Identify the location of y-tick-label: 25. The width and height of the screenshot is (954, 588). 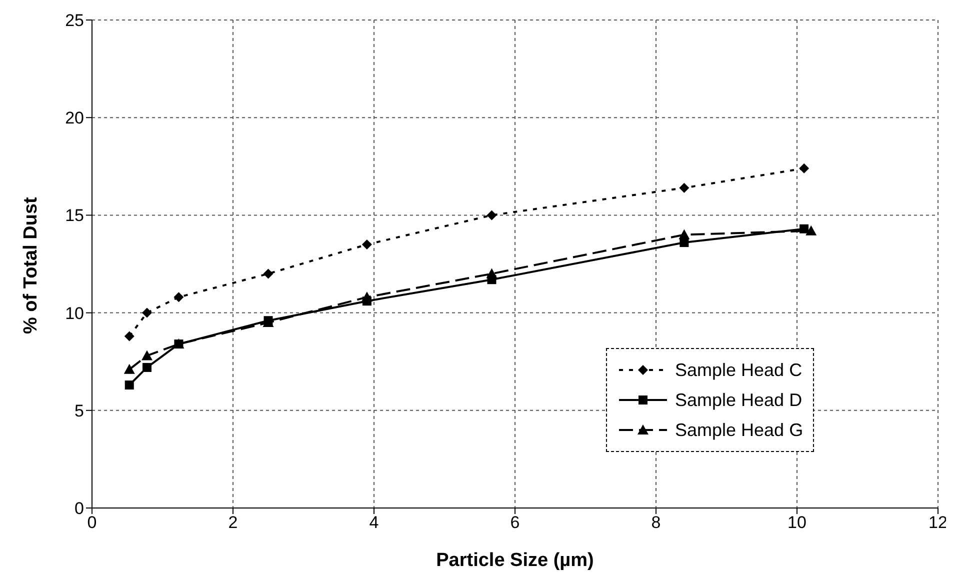
(74, 20).